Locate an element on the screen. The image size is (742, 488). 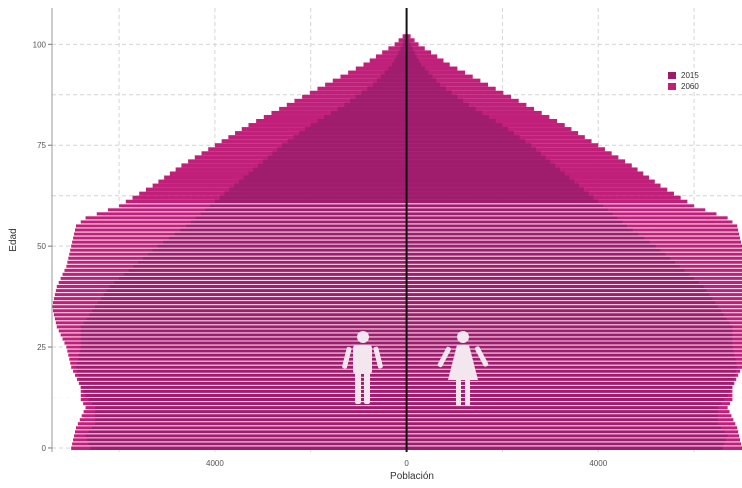
y-tick-label: 0 is located at coordinates (44, 448).